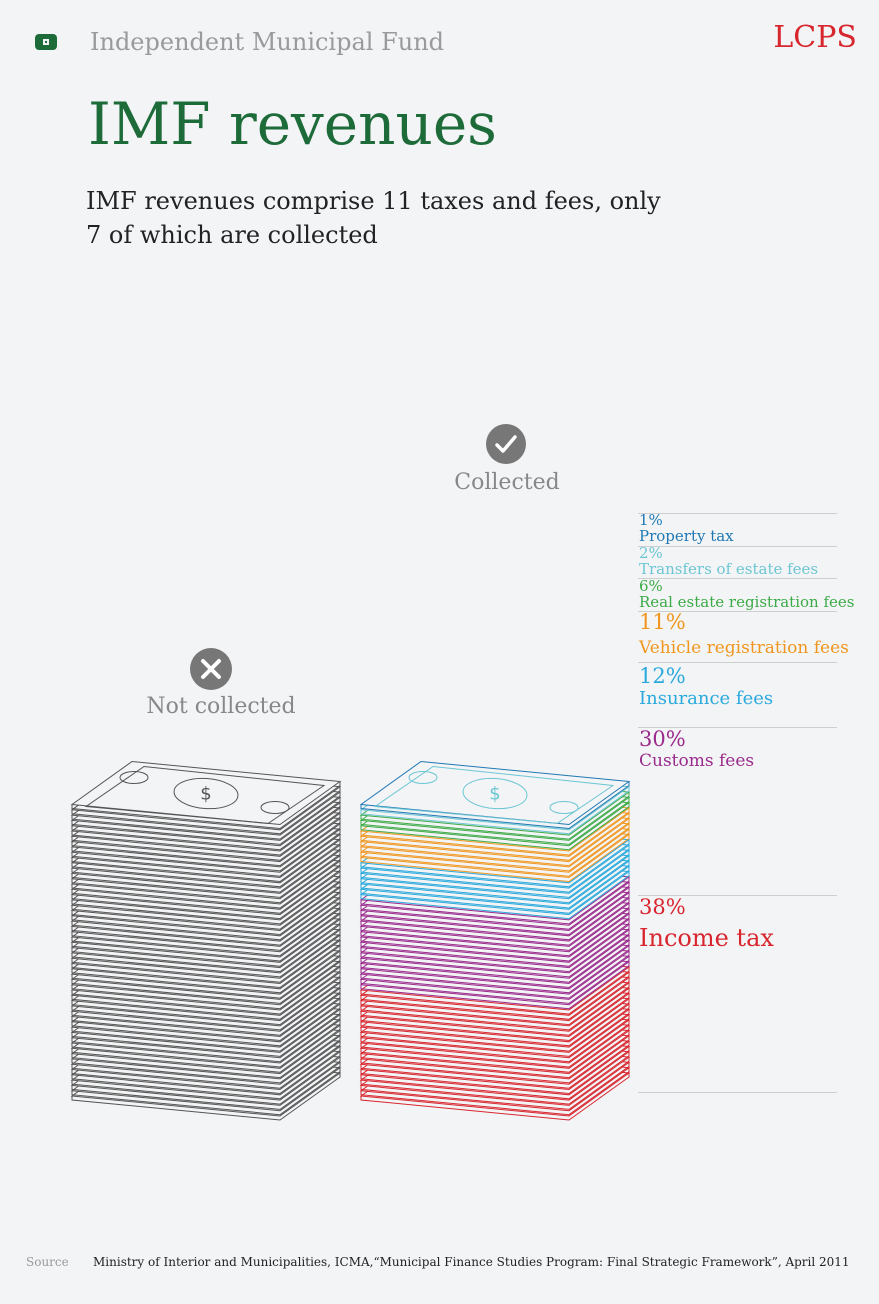 The width and height of the screenshot is (879, 1304). Describe the element at coordinates (507, 482) in the screenshot. I see `collected-label: Collected` at that location.